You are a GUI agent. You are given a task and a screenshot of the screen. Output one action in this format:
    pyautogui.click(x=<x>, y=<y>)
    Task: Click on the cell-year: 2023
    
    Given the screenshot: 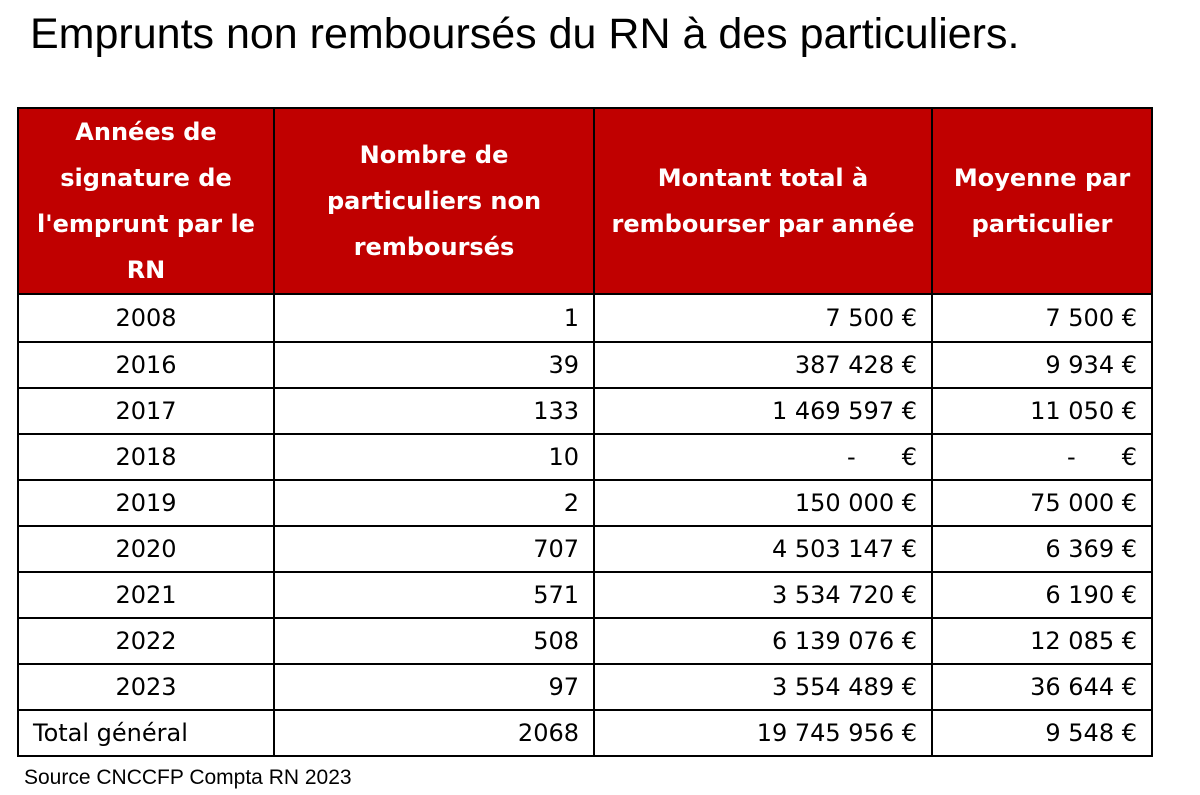 What is the action you would take?
    pyautogui.click(x=146, y=687)
    